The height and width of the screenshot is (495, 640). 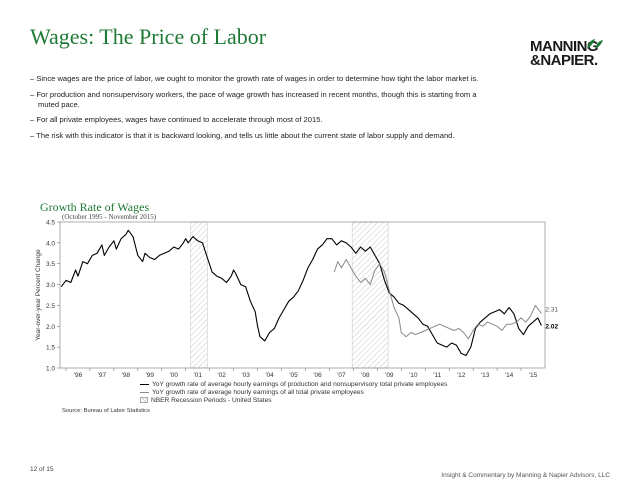 I want to click on x-tick-label: '06, so click(x=317, y=375).